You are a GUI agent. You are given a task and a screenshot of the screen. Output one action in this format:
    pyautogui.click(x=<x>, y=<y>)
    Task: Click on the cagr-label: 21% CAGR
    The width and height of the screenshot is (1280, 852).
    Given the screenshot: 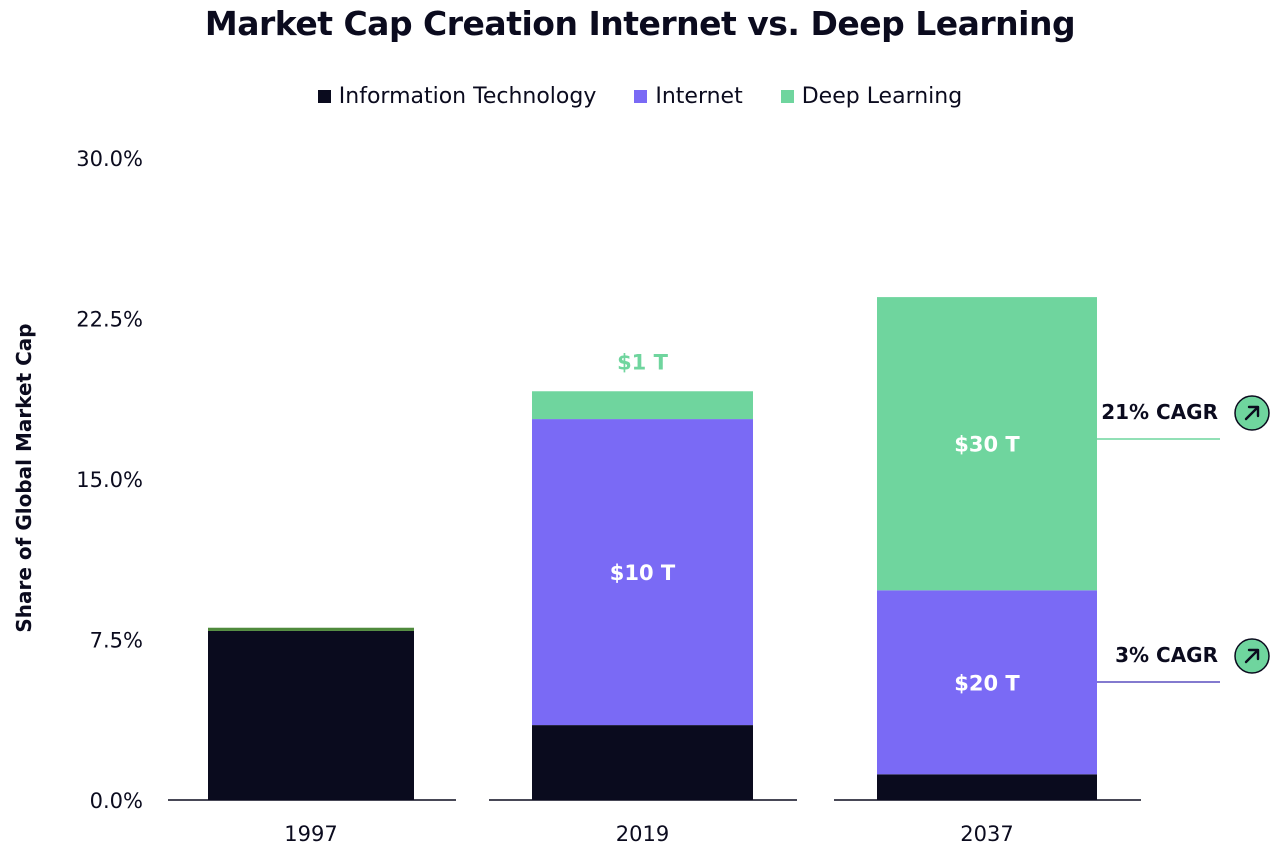 What is the action you would take?
    pyautogui.click(x=1159, y=412)
    